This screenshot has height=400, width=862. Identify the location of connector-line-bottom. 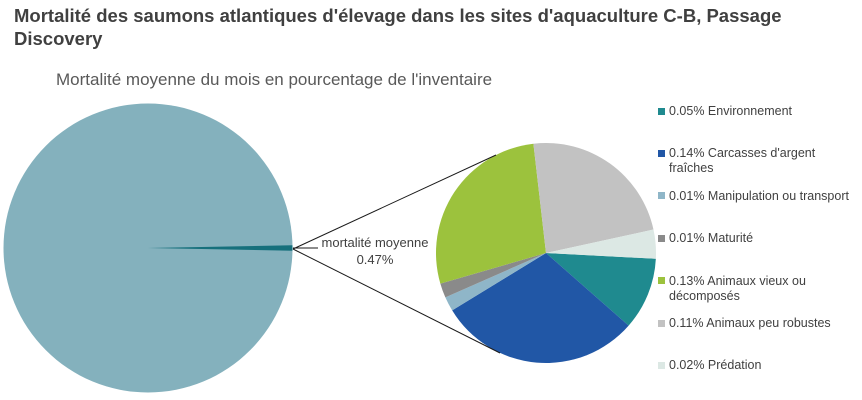
(396, 301).